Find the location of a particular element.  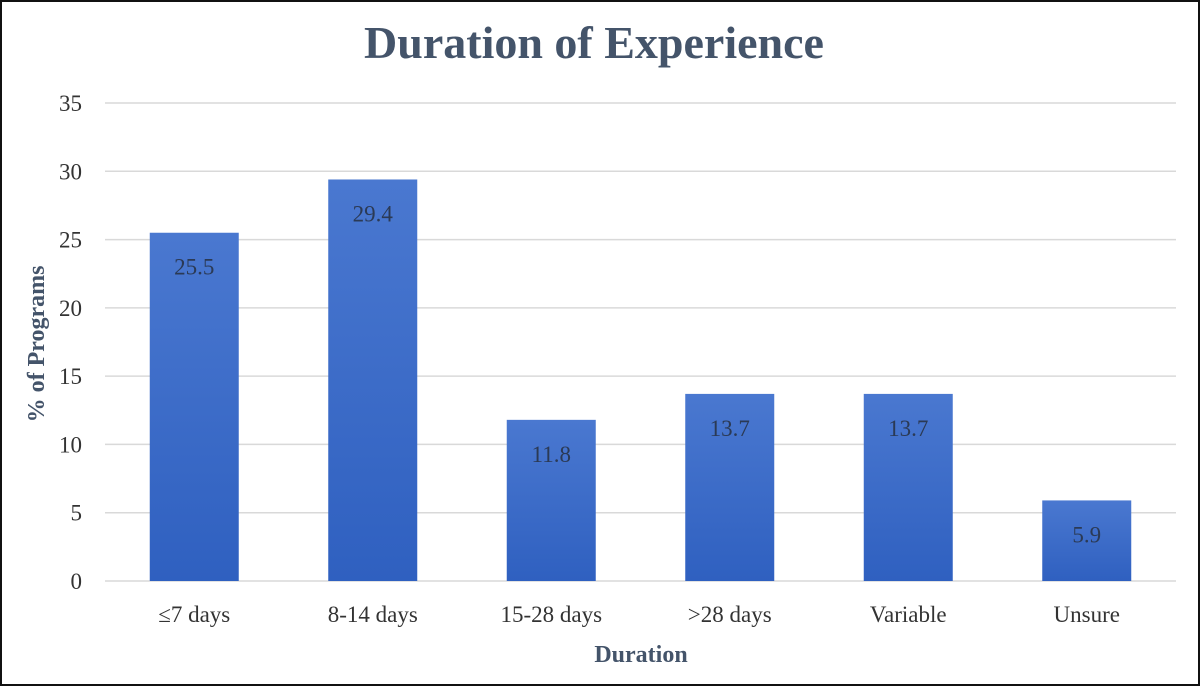

data-label: 5.9 is located at coordinates (1086, 534).